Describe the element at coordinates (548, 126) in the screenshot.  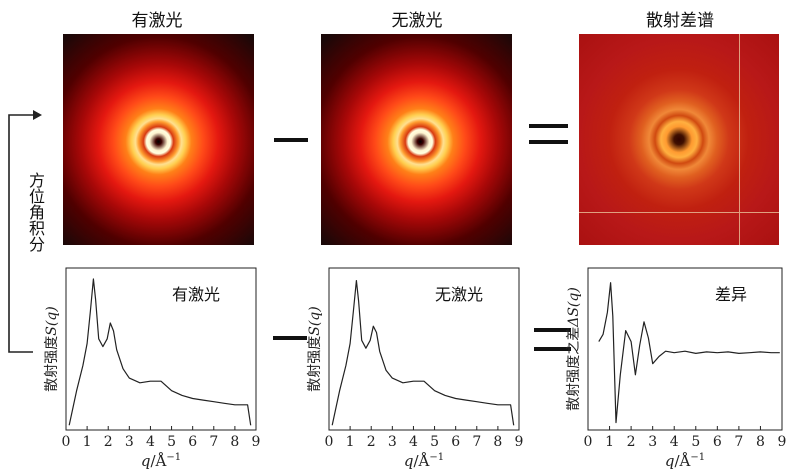
I see `equals-operator-top-line1` at that location.